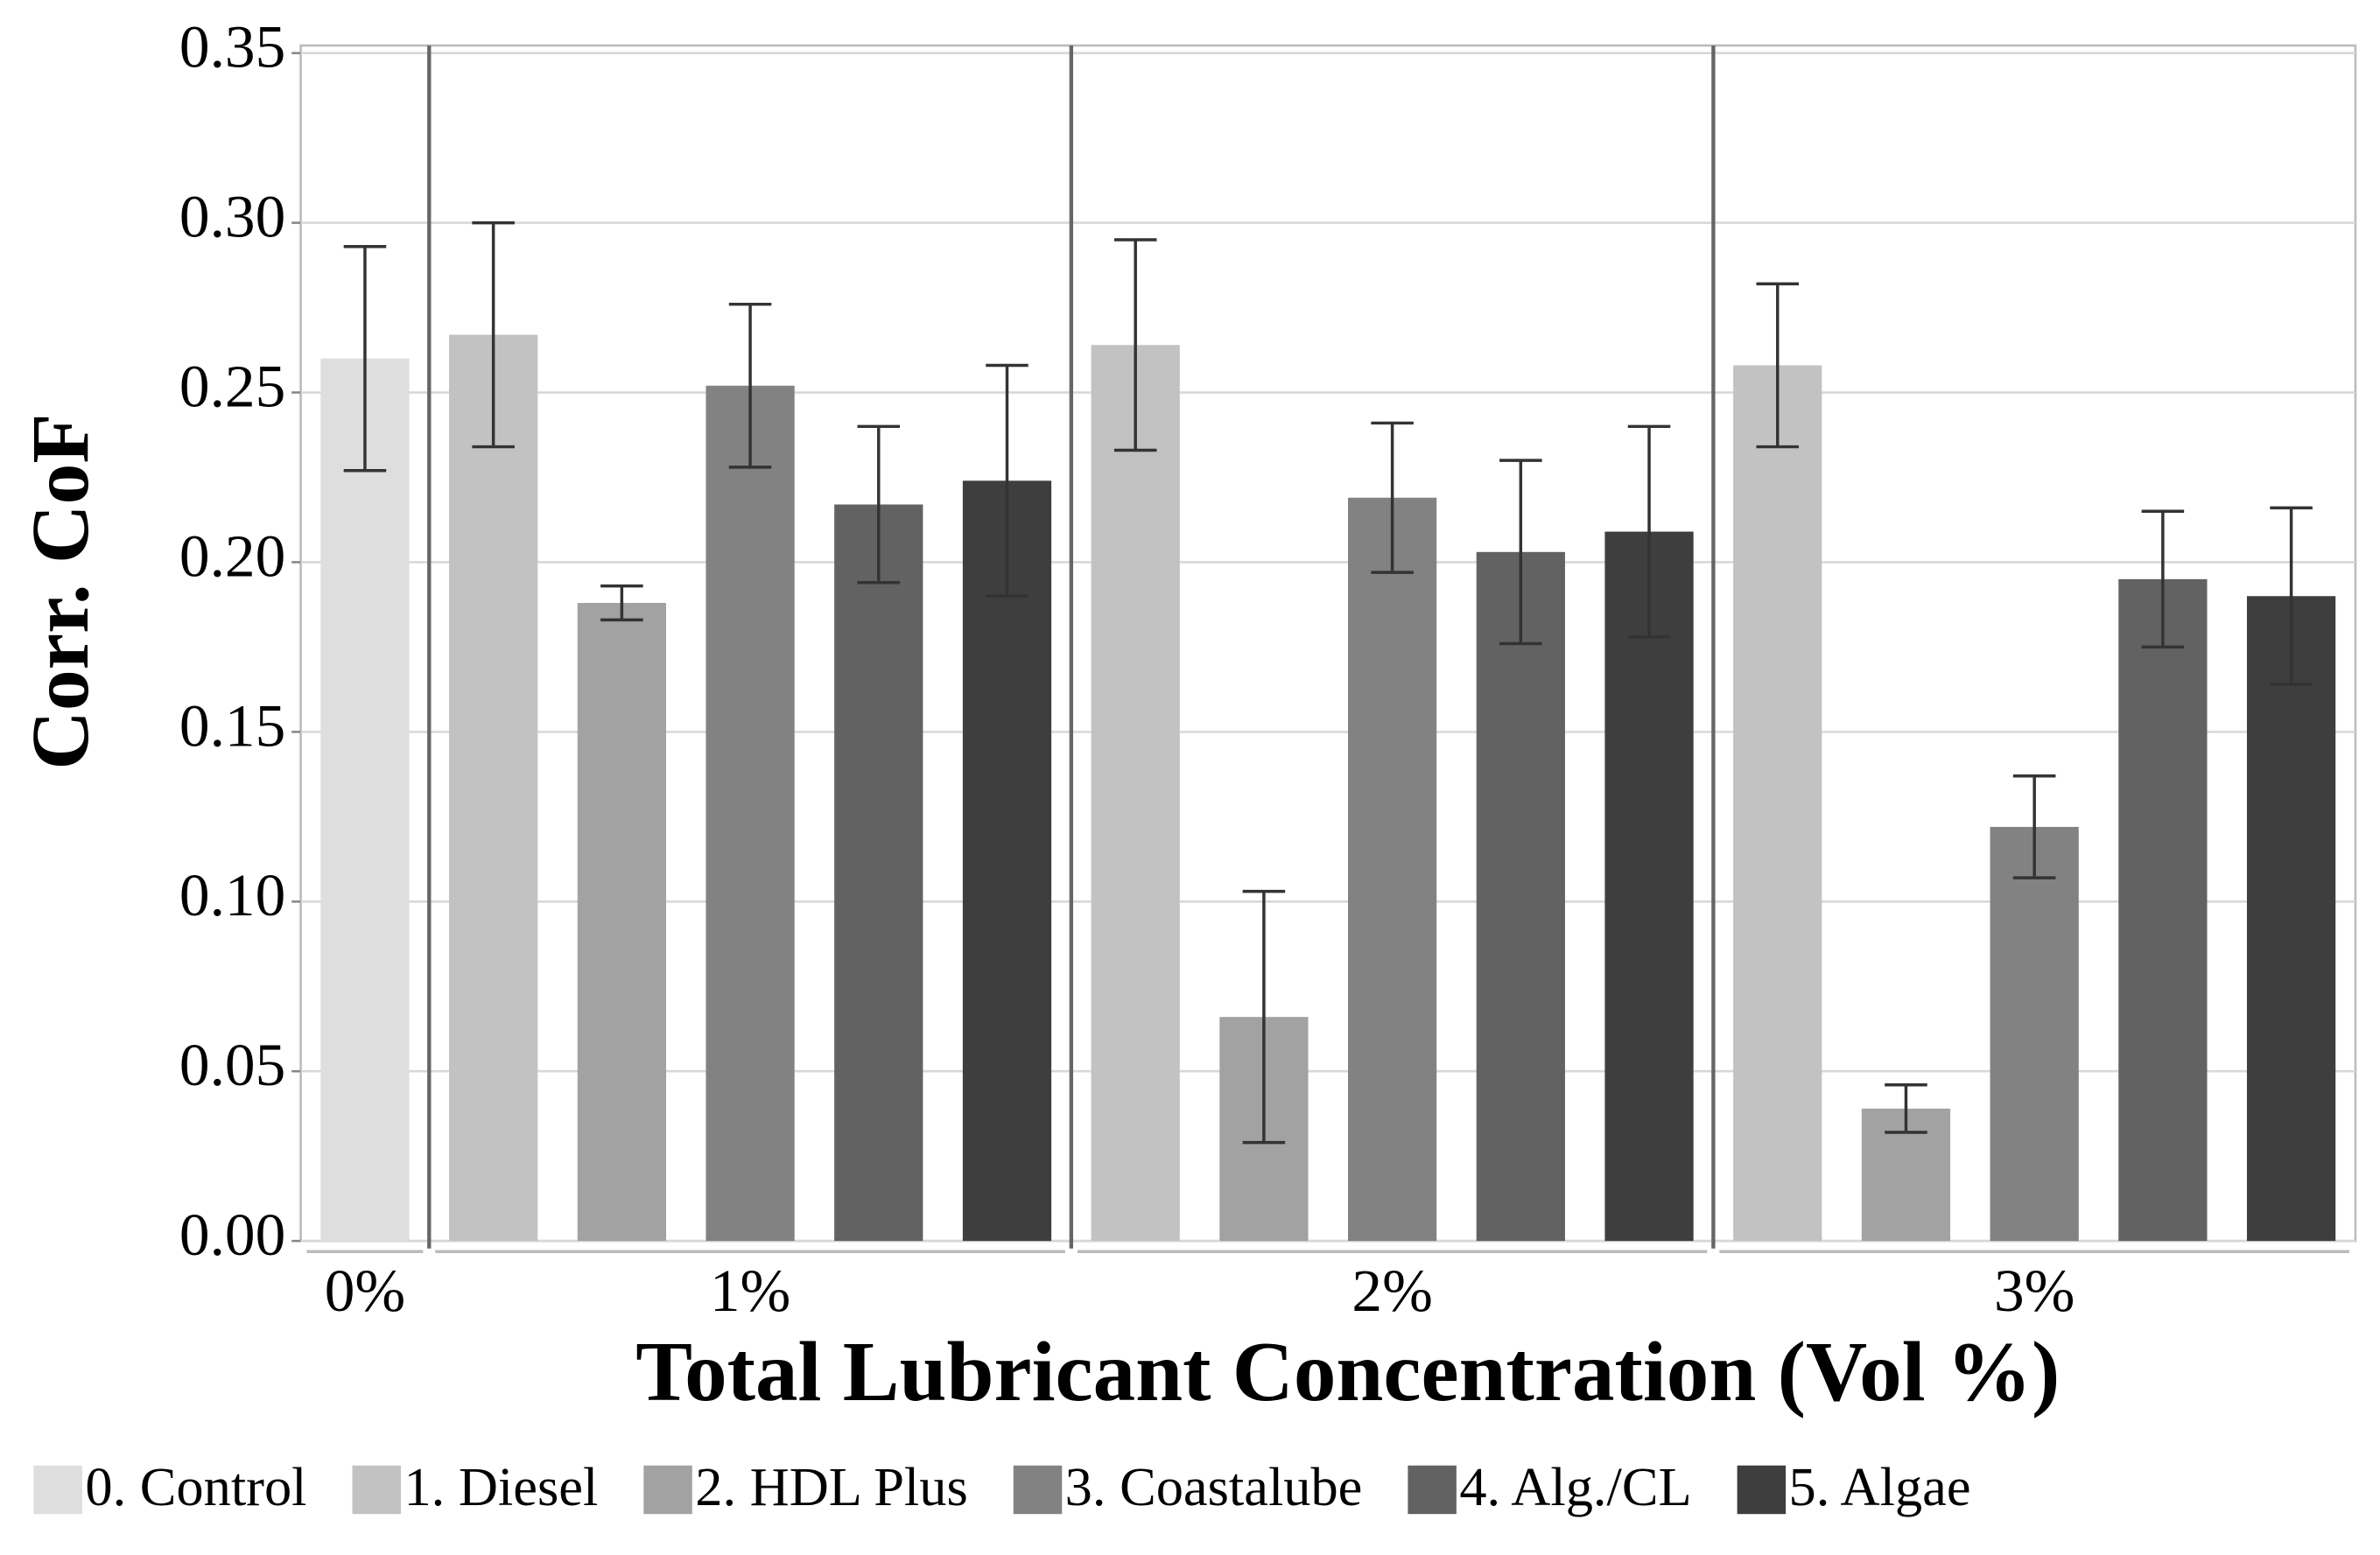 The height and width of the screenshot is (1555, 2380). Describe the element at coordinates (232, 385) in the screenshot. I see `y-tick-label: 0.25` at that location.